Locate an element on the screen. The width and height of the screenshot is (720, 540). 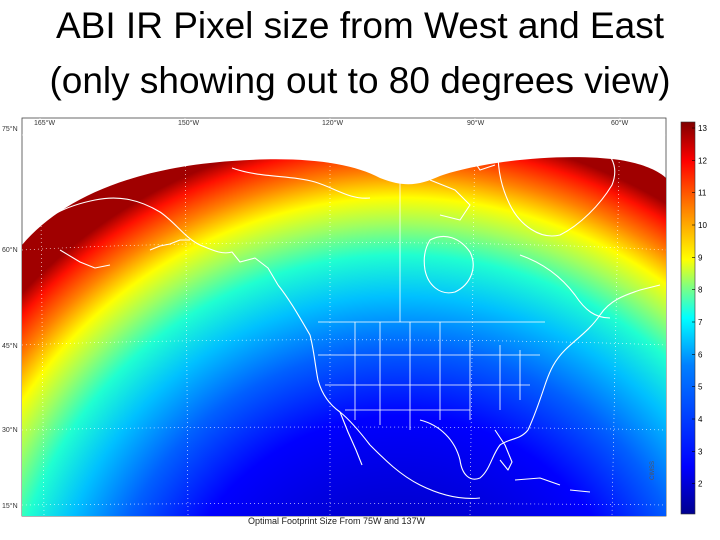
page-title: ABI IR Pixel size from West and East is located at coordinates (360, 25).